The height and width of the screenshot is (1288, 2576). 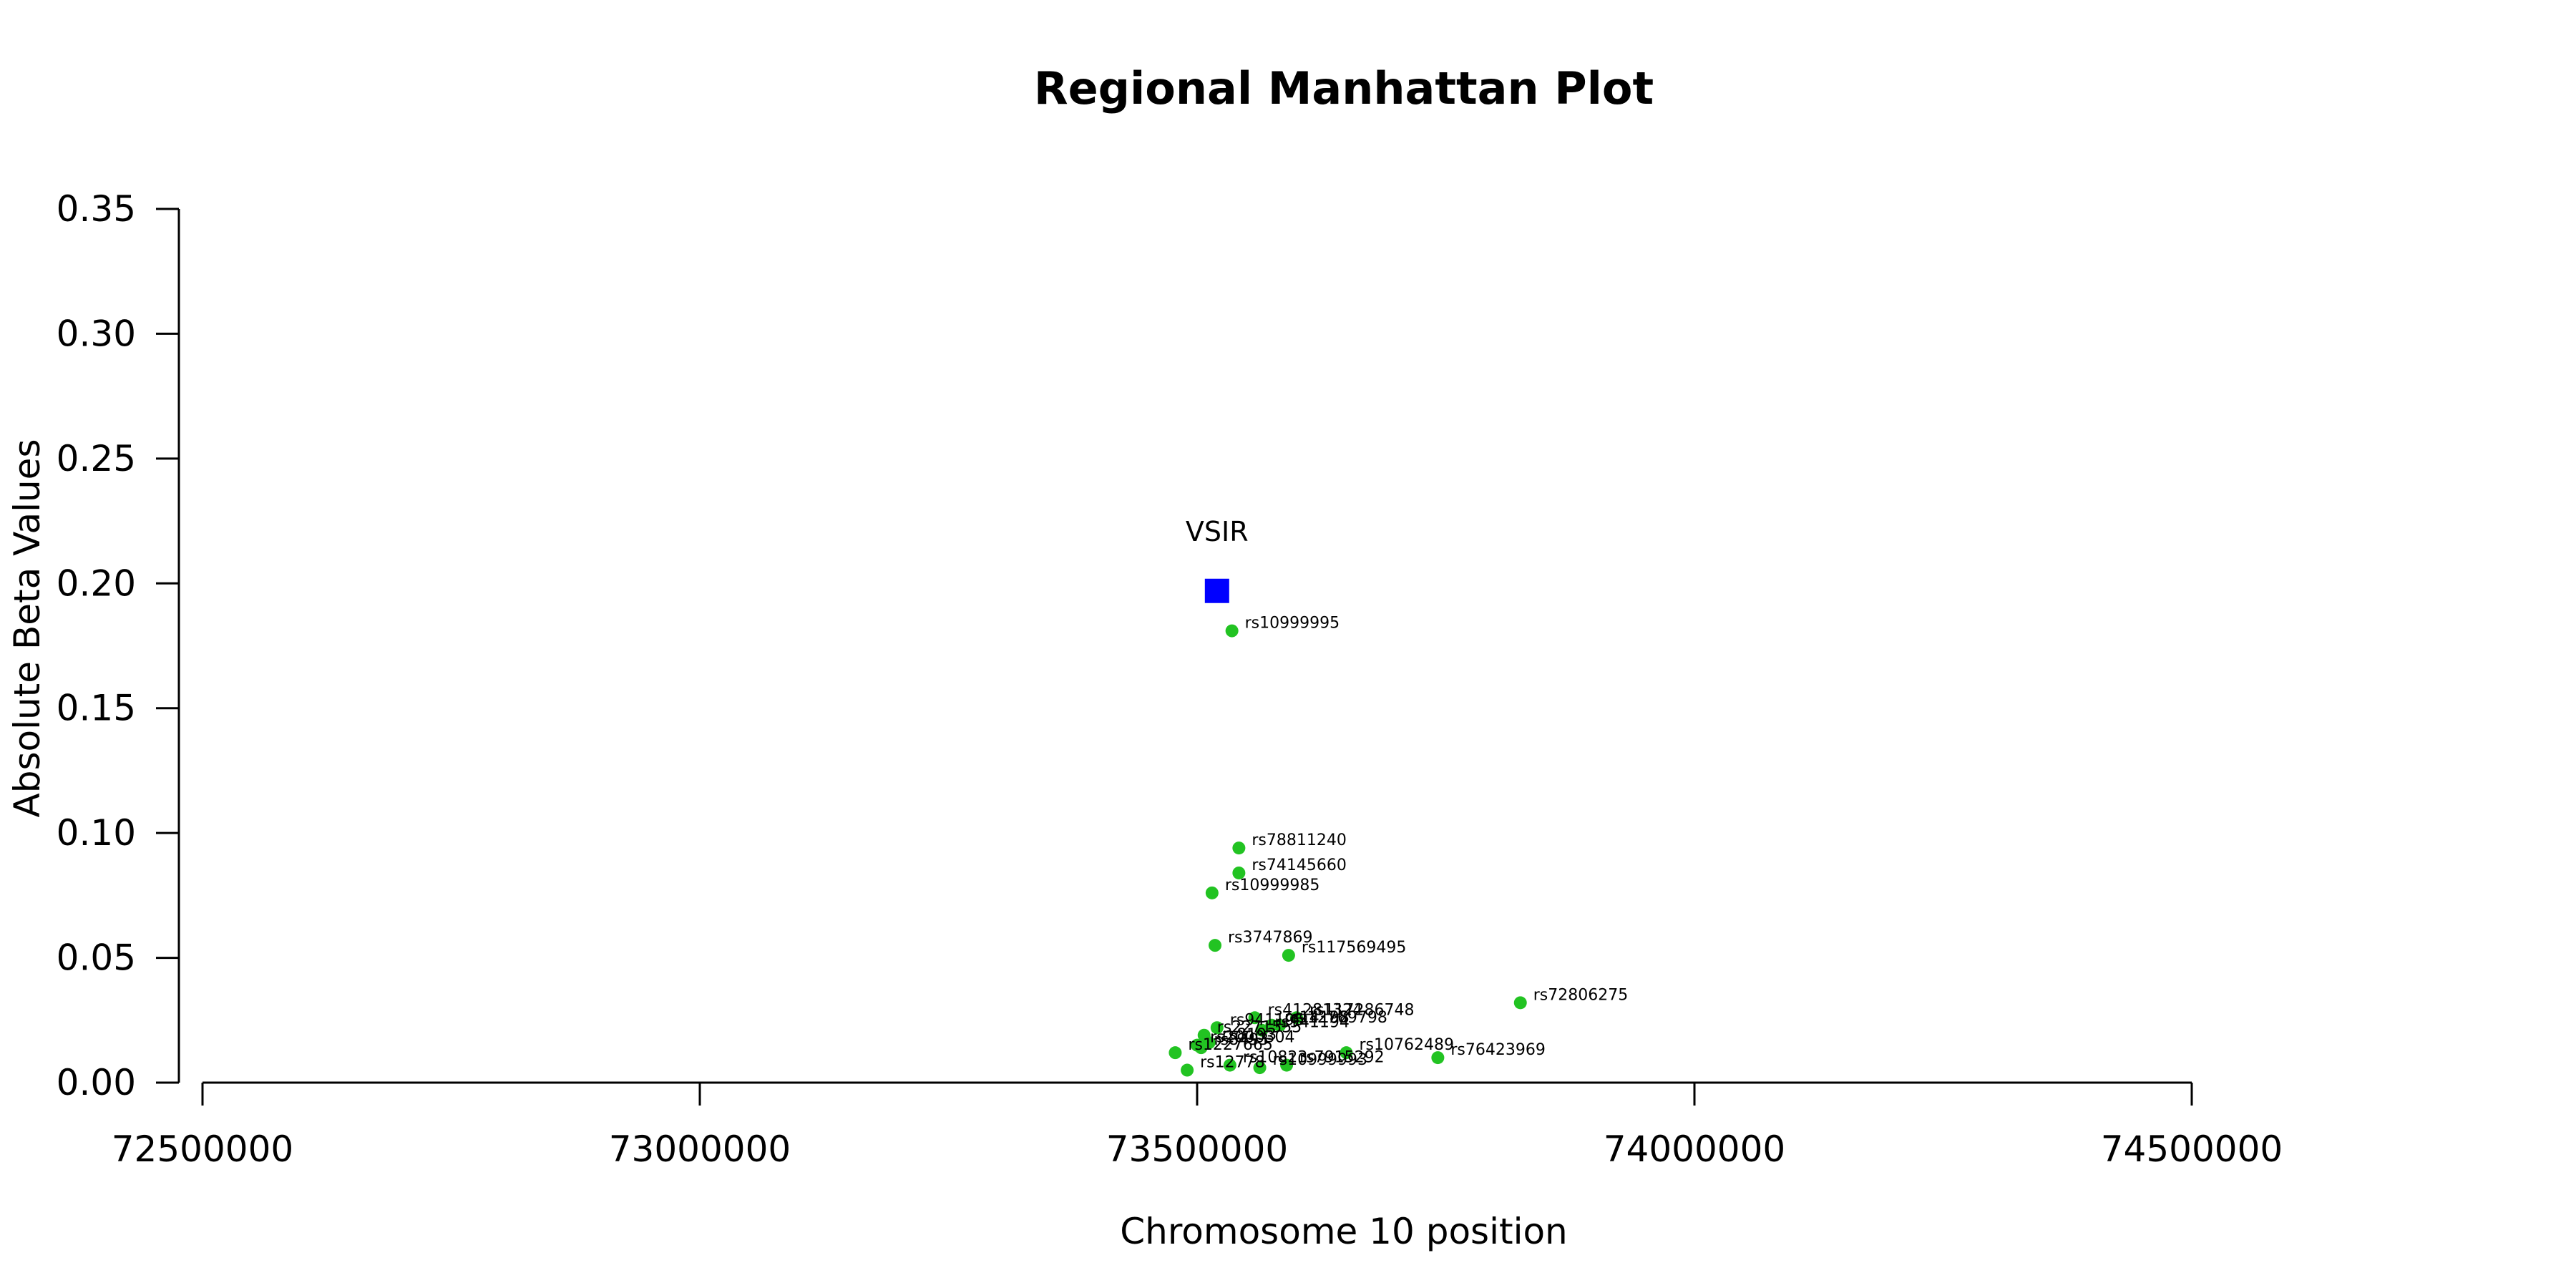 I want to click on chart-title: Regional Manhattan Plot, so click(x=1344, y=88).